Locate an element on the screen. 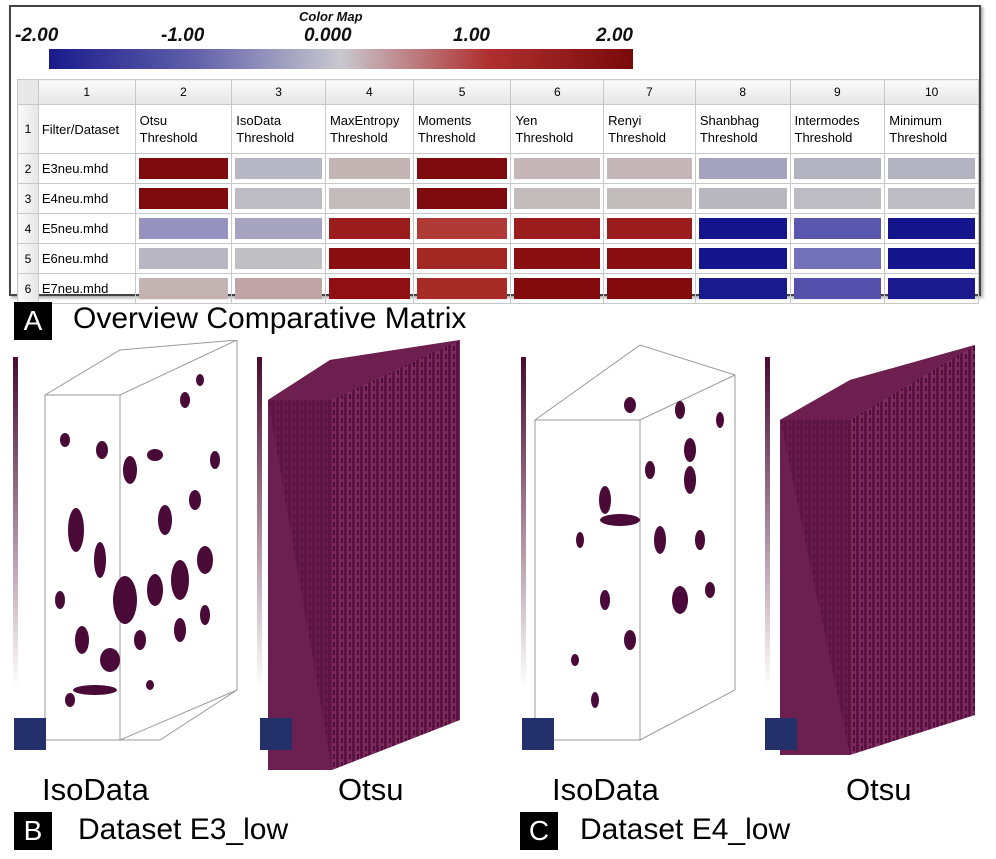 The width and height of the screenshot is (996, 859). row-index: 3 is located at coordinates (28, 198).